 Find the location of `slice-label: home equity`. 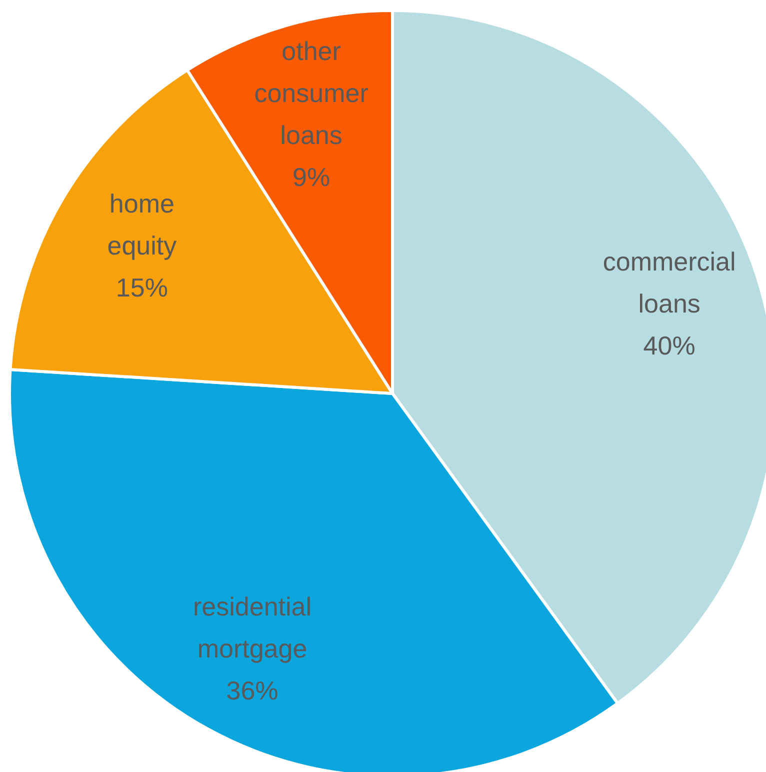

slice-label: home equity is located at coordinates (142, 224).